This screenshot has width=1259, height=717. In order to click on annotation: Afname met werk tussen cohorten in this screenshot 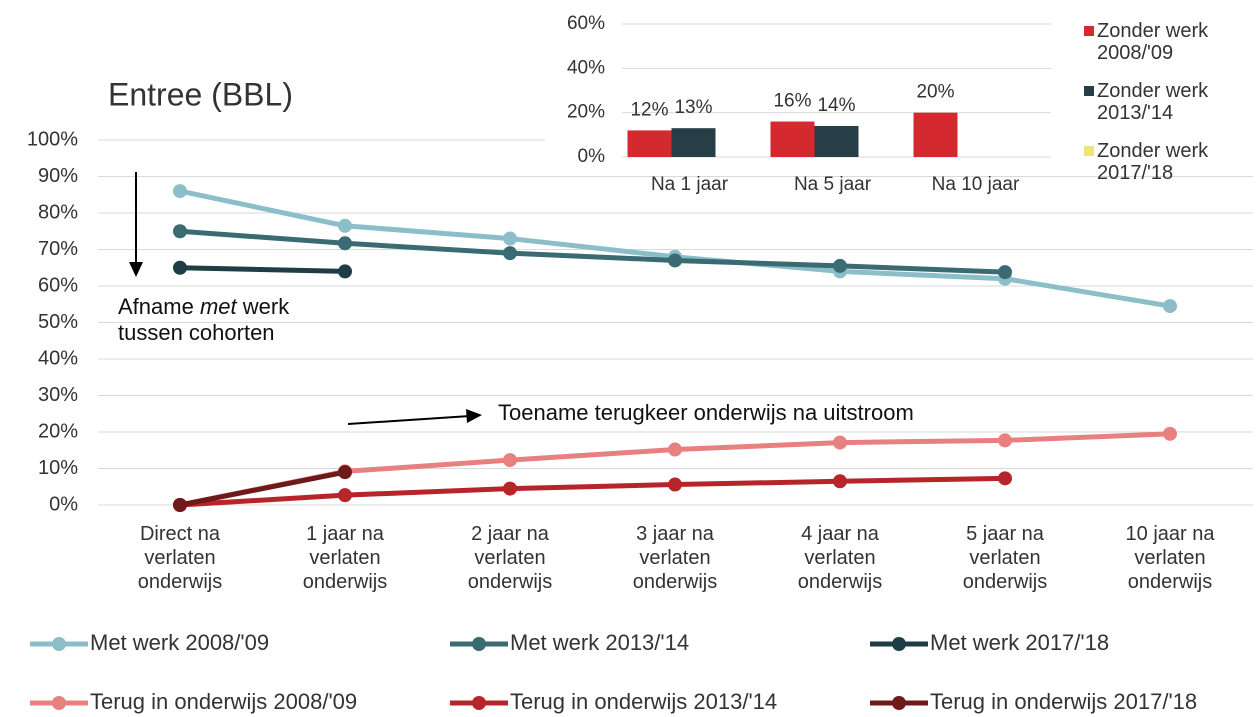, I will do `click(203, 320)`.